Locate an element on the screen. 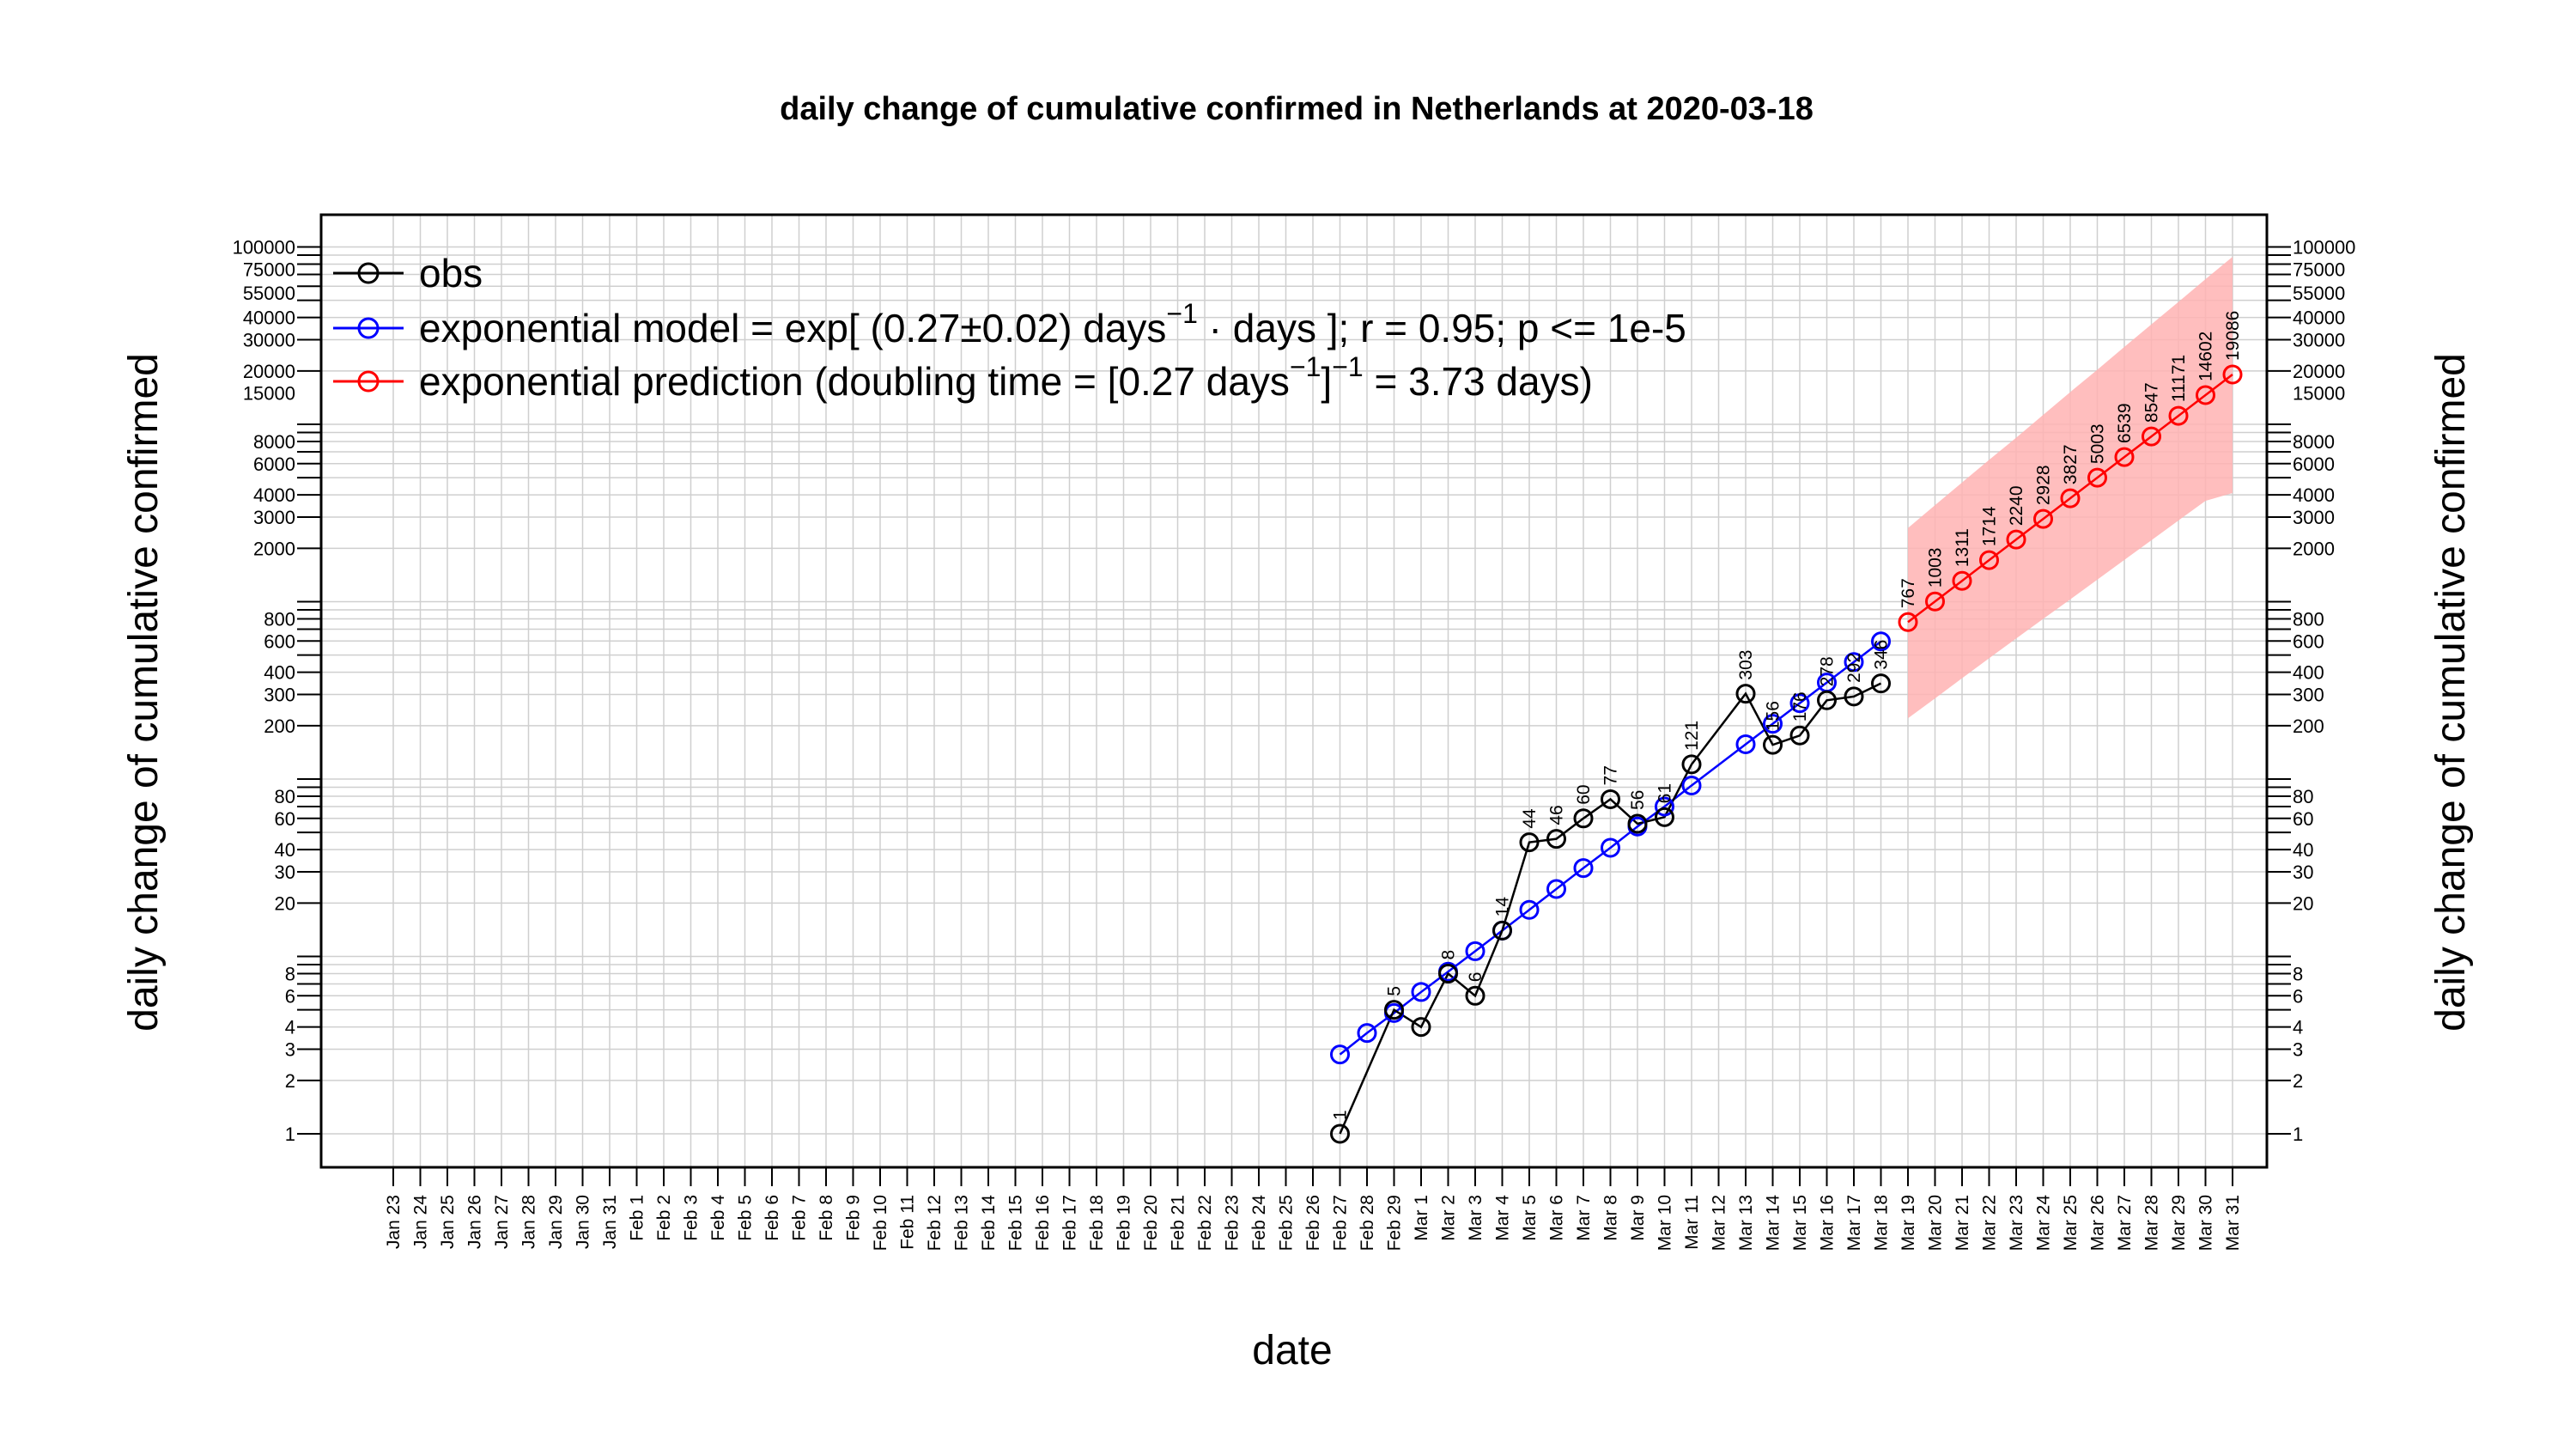 Image resolution: width=2576 pixels, height=1431 pixels. x-tick-label: Feb 21 is located at coordinates (1178, 1223).